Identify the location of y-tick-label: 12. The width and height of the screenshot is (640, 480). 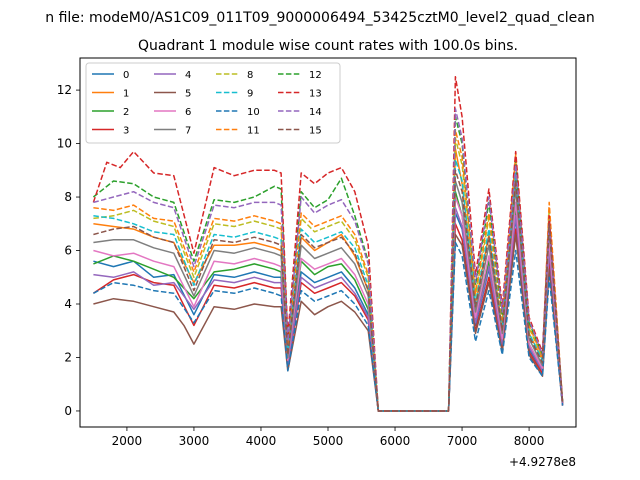
(64, 90).